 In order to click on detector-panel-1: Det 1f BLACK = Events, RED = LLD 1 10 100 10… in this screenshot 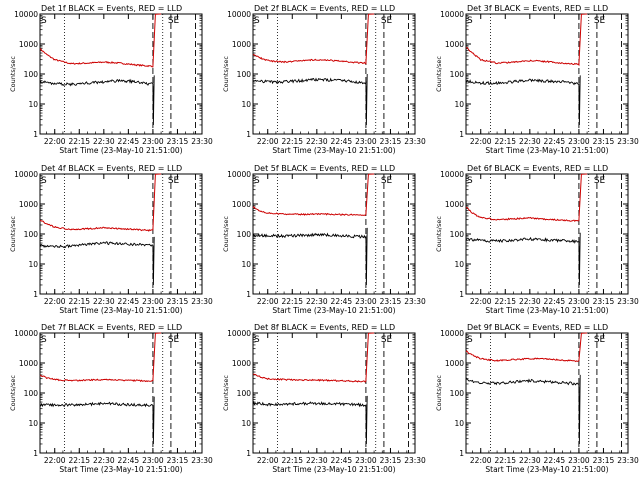, I will do `click(111, 79)`.